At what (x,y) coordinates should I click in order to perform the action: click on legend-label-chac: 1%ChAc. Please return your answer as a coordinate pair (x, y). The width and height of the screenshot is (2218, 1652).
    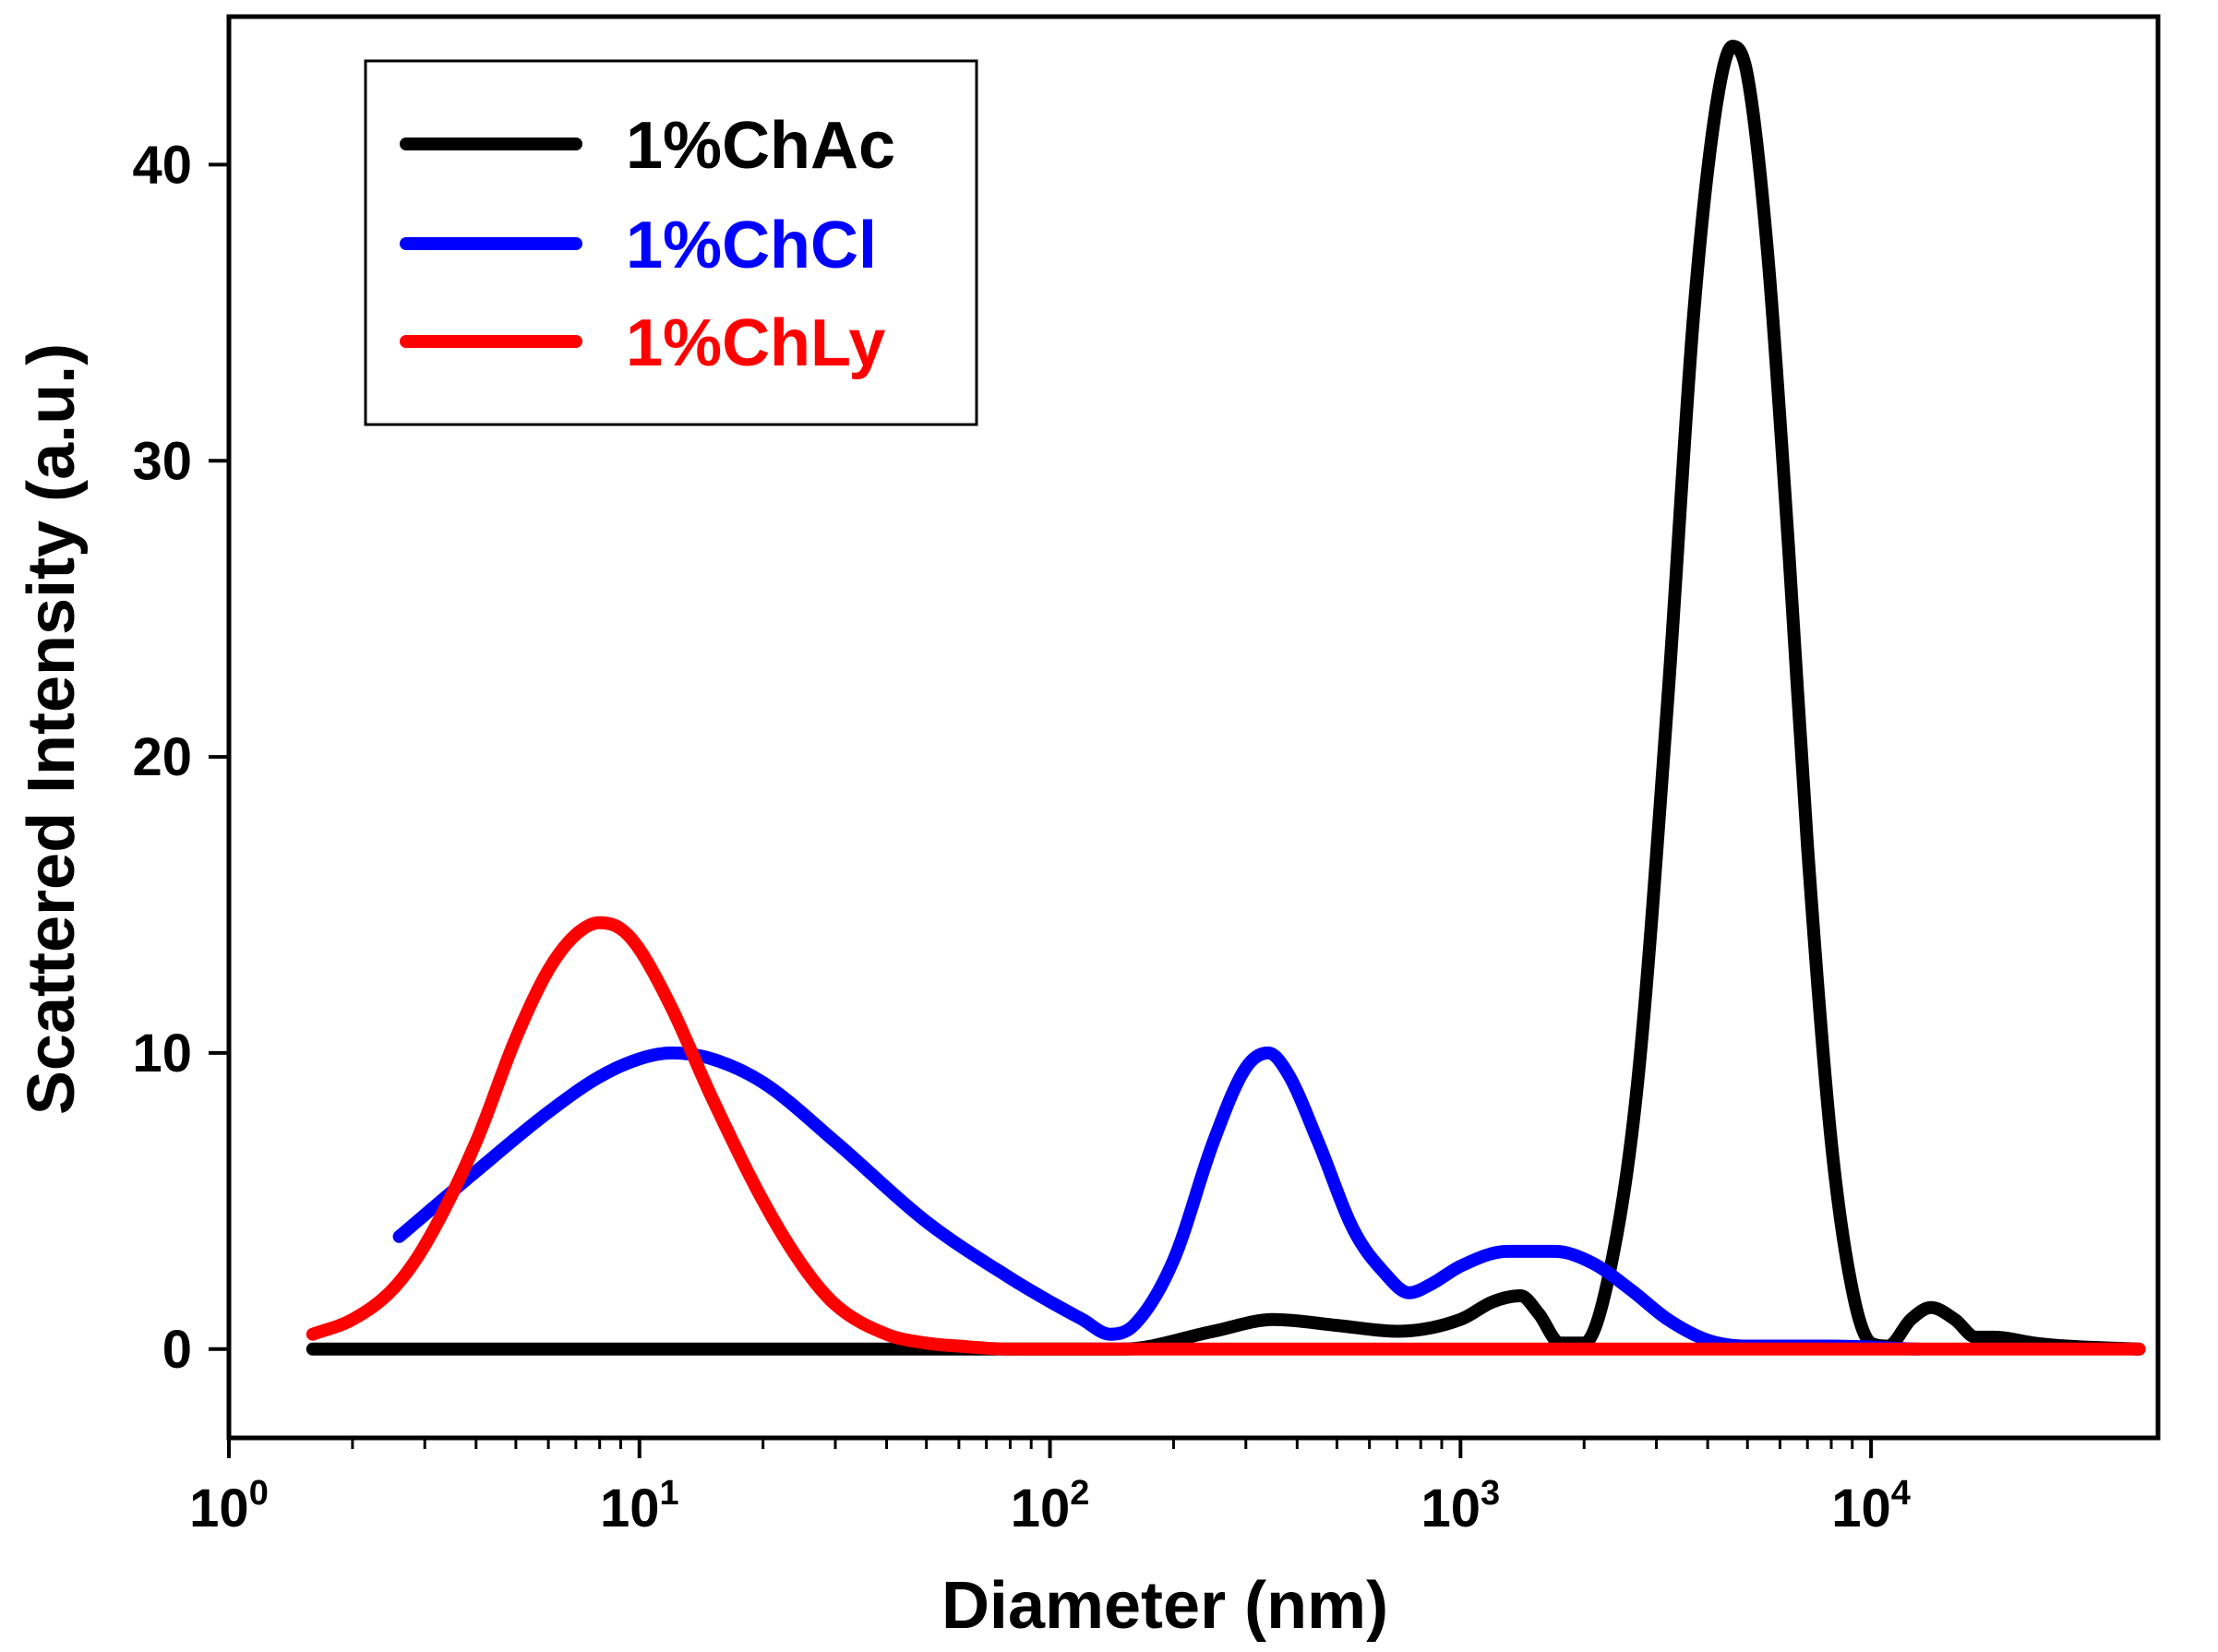
    Looking at the image, I should click on (760, 146).